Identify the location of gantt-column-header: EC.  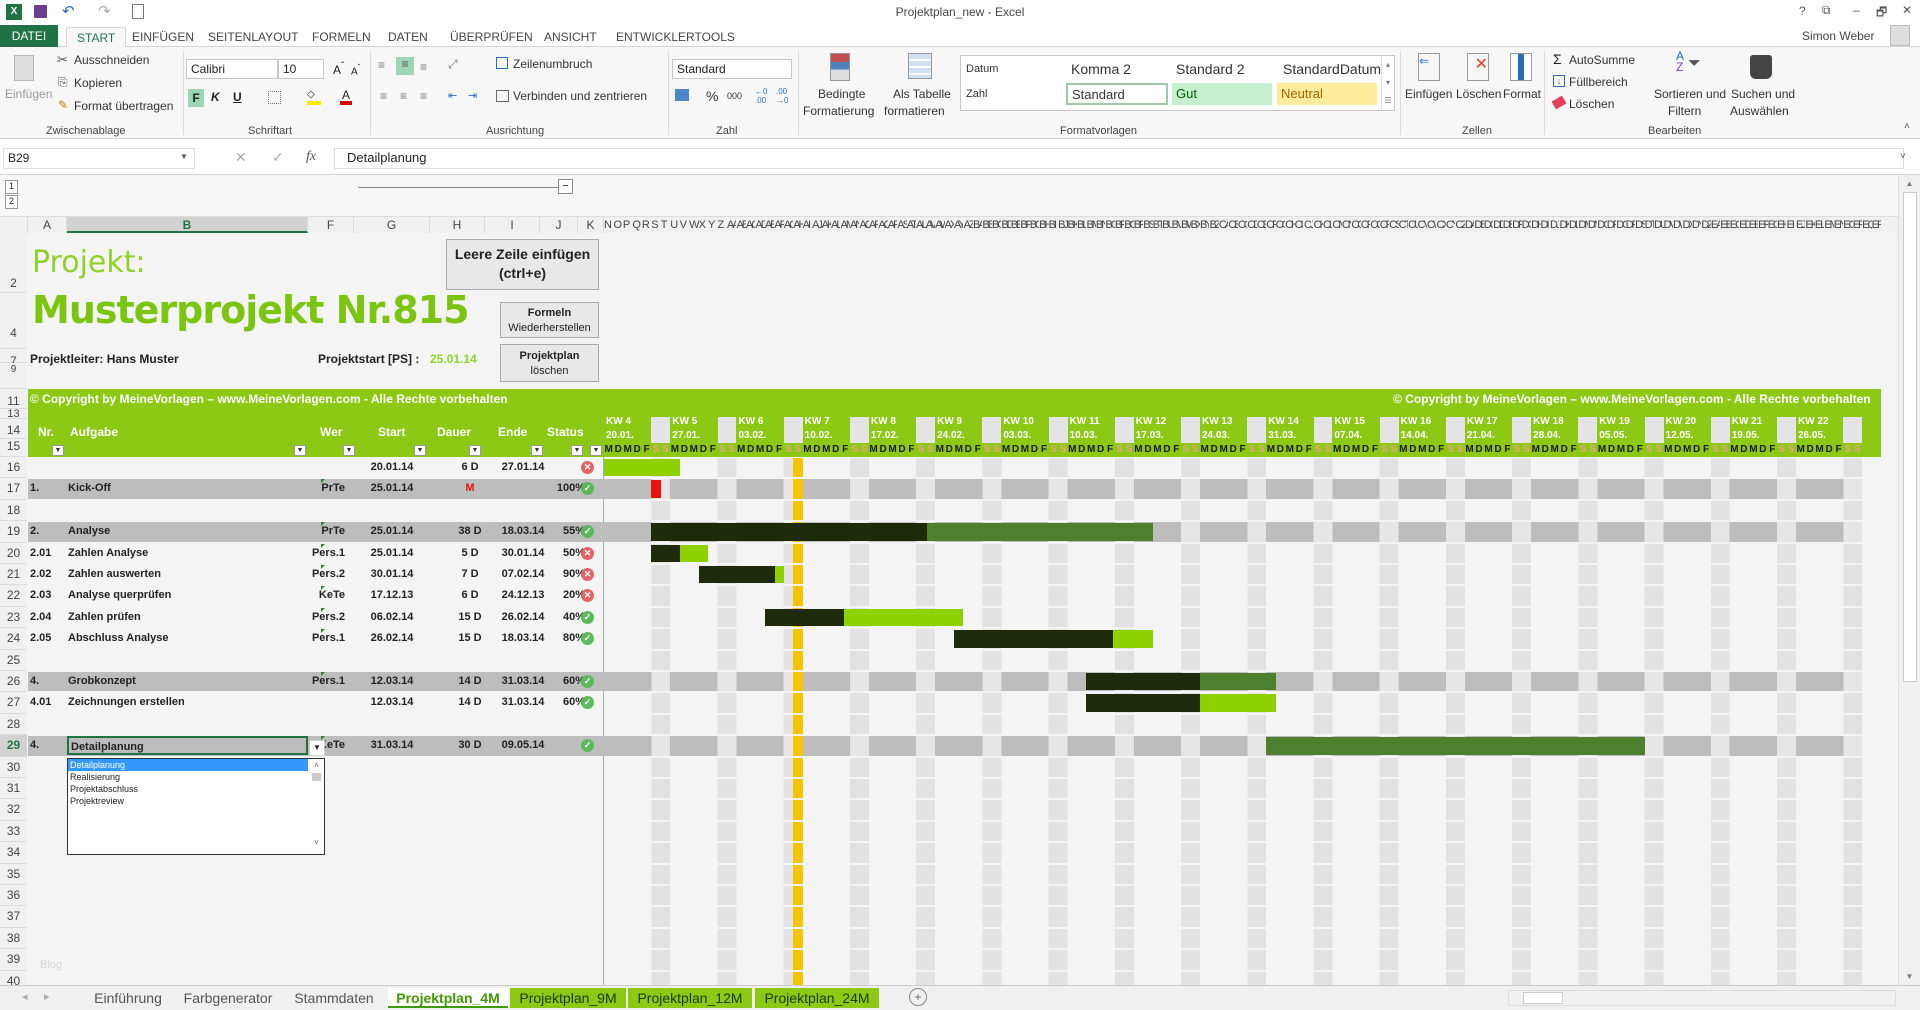
(1734, 225).